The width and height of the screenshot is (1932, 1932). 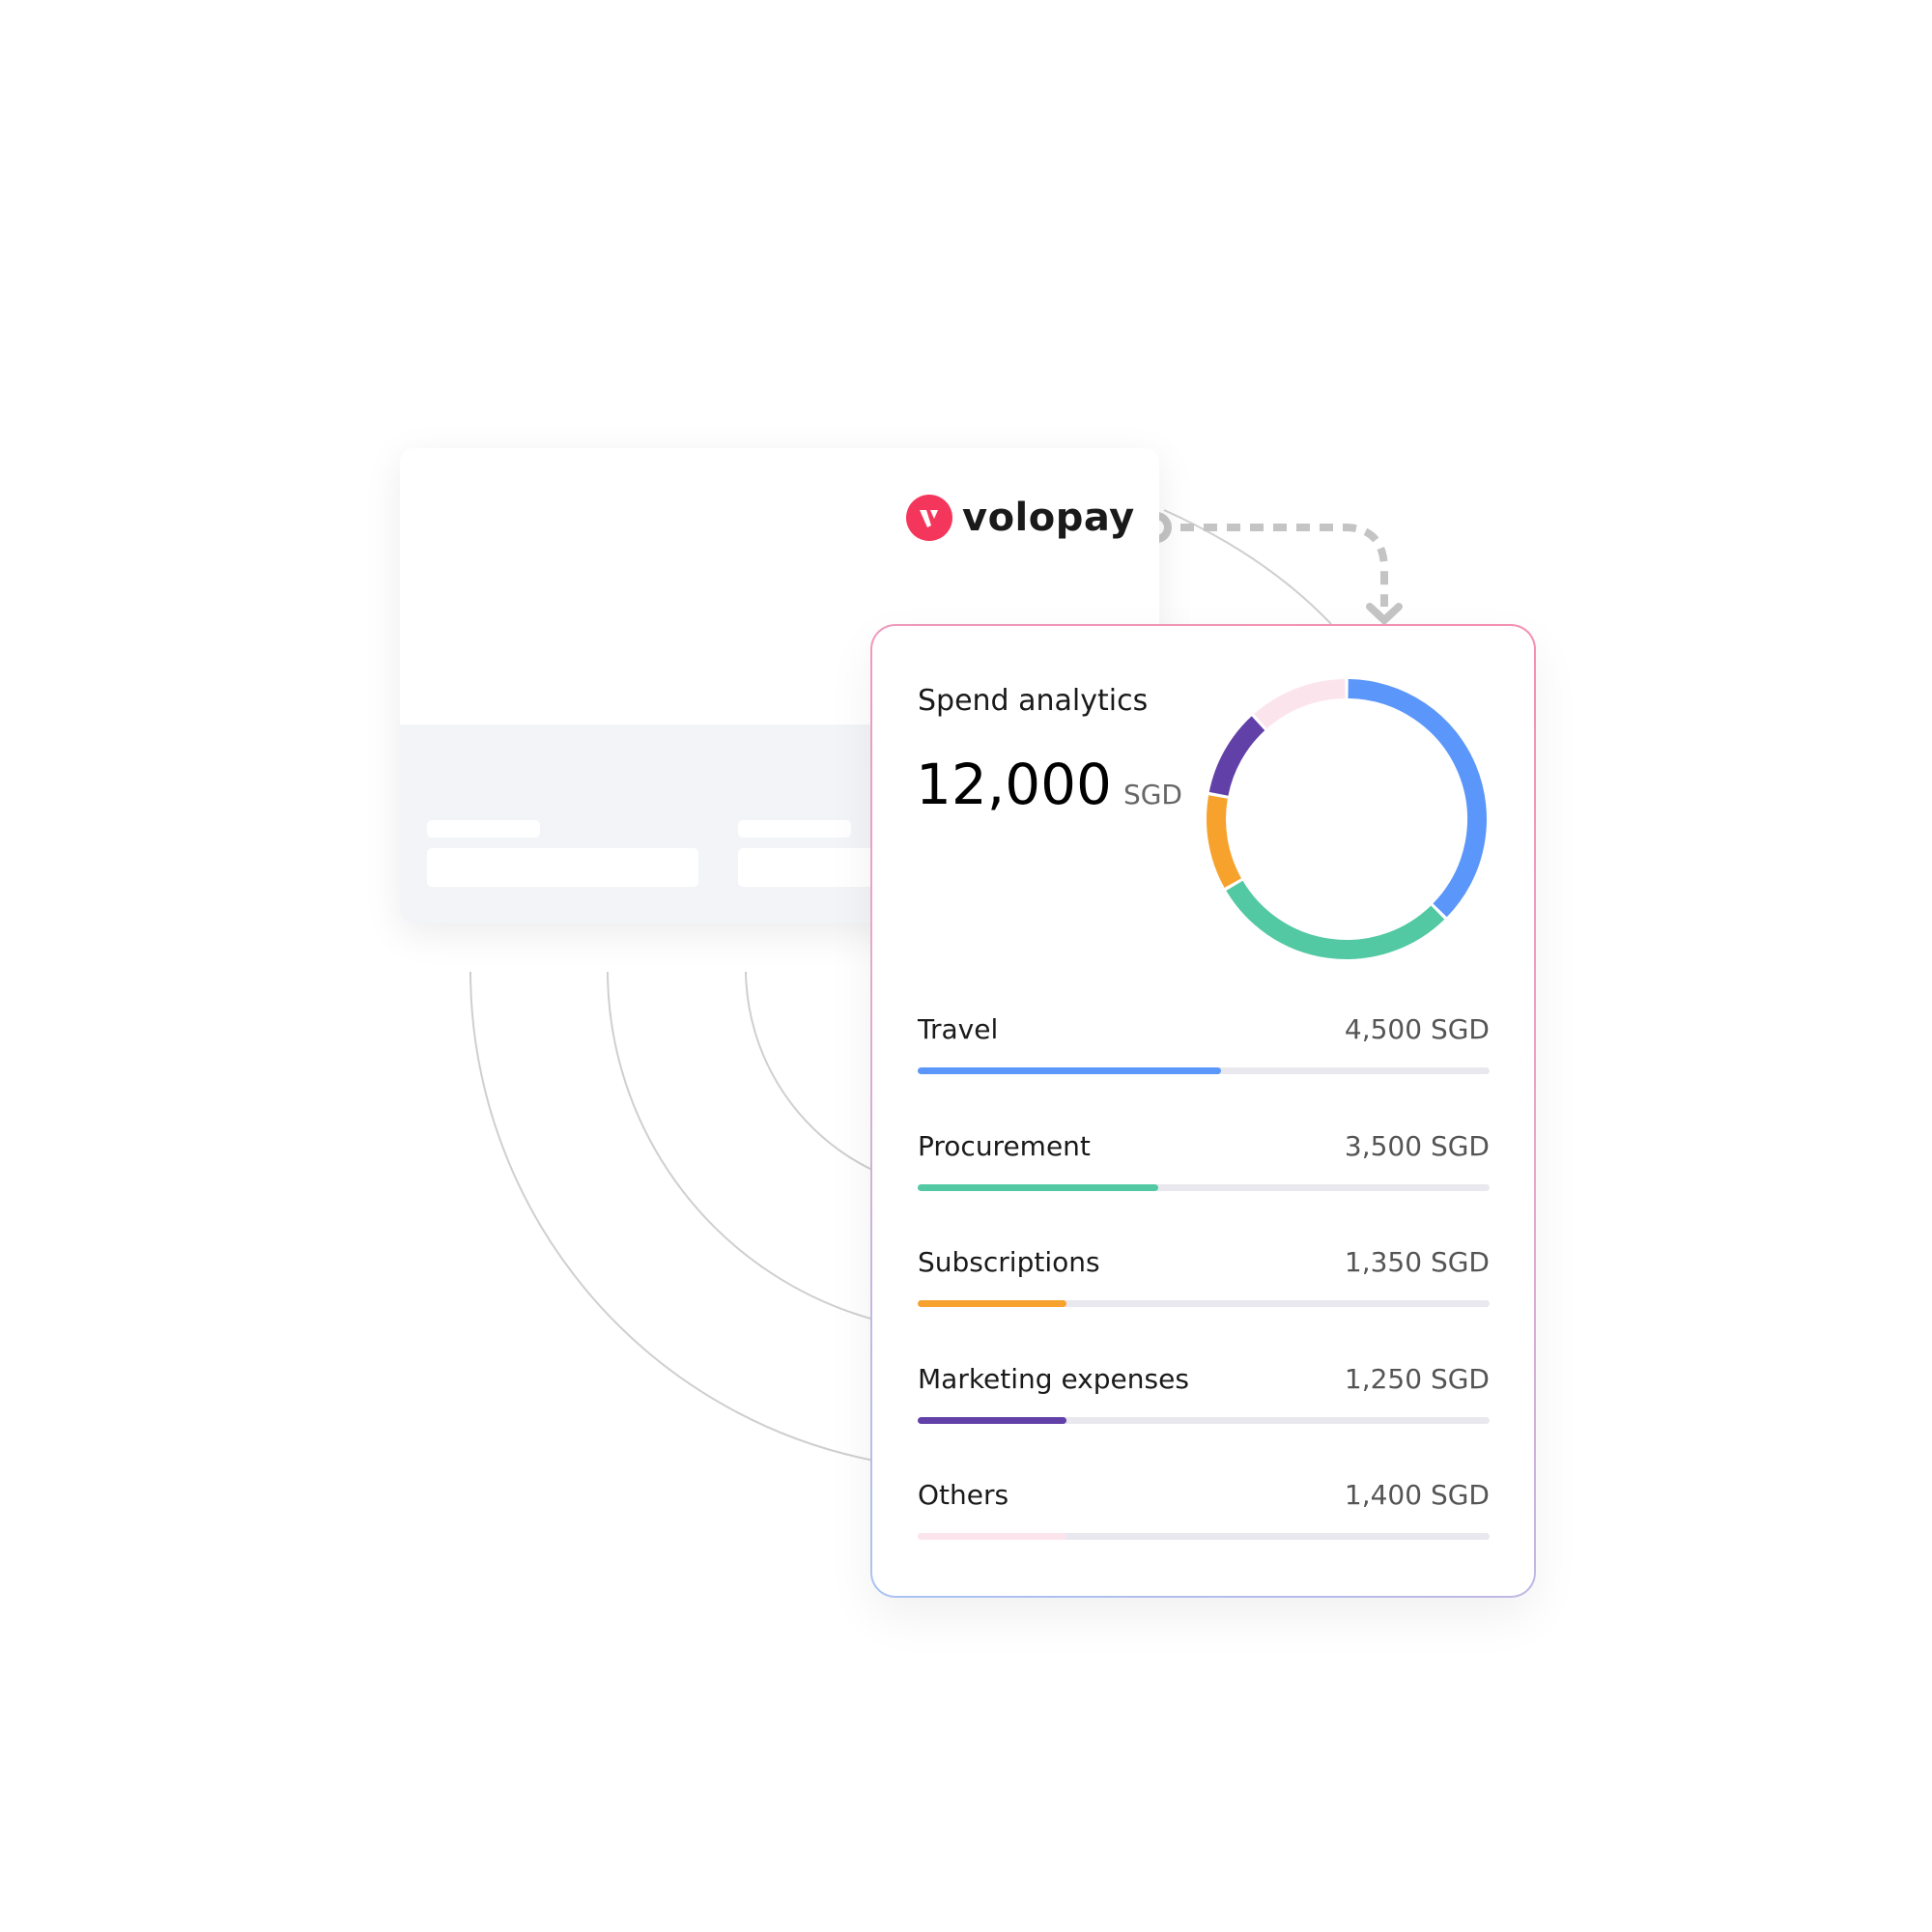 What do you see at coordinates (1033, 701) in the screenshot?
I see `card-title: Spend analytics` at bounding box center [1033, 701].